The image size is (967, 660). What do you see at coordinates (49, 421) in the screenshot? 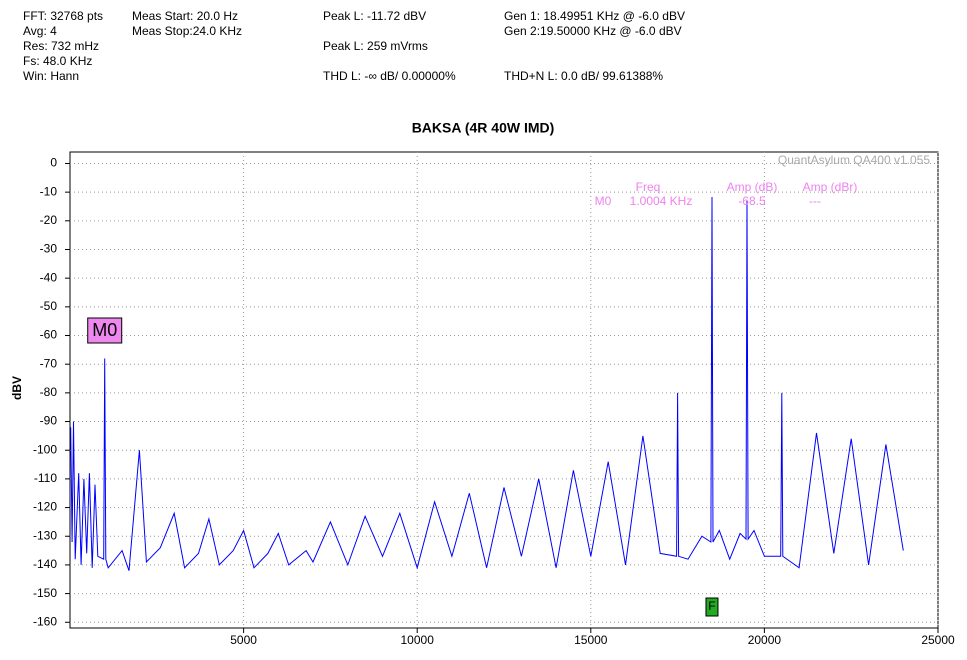
I see `y-tick-label: -90` at bounding box center [49, 421].